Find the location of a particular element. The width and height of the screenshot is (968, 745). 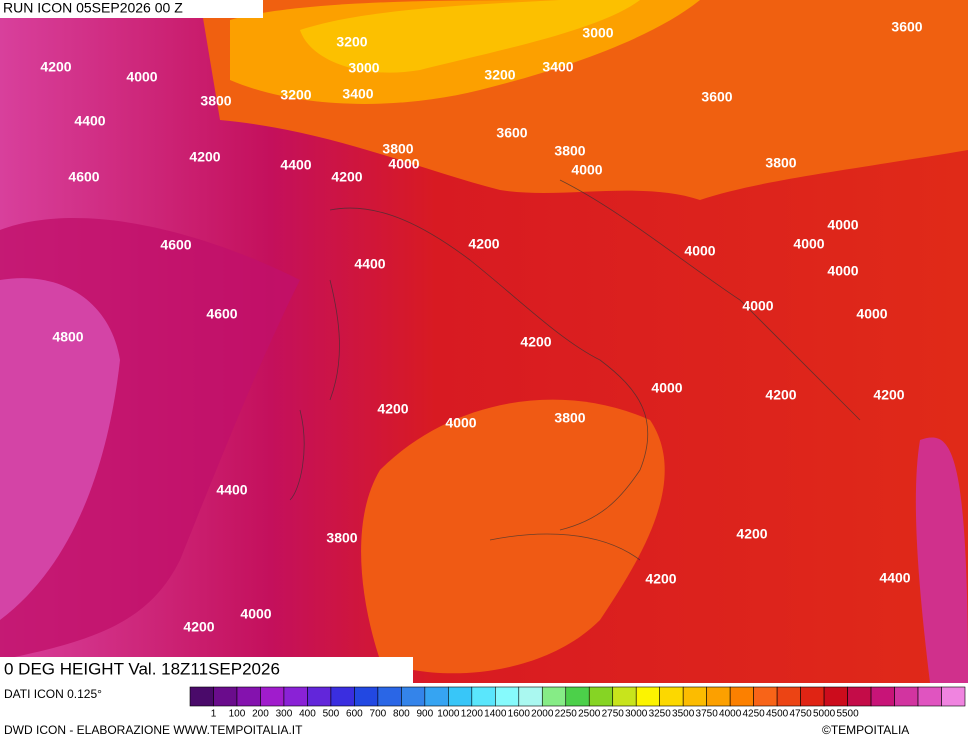

legend-label: 400 is located at coordinates (307, 714).